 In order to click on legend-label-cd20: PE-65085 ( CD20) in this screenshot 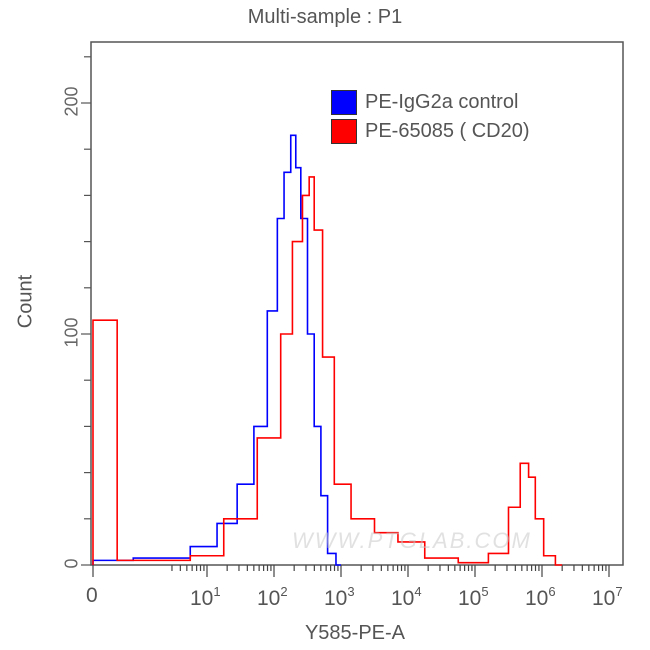, I will do `click(447, 131)`.